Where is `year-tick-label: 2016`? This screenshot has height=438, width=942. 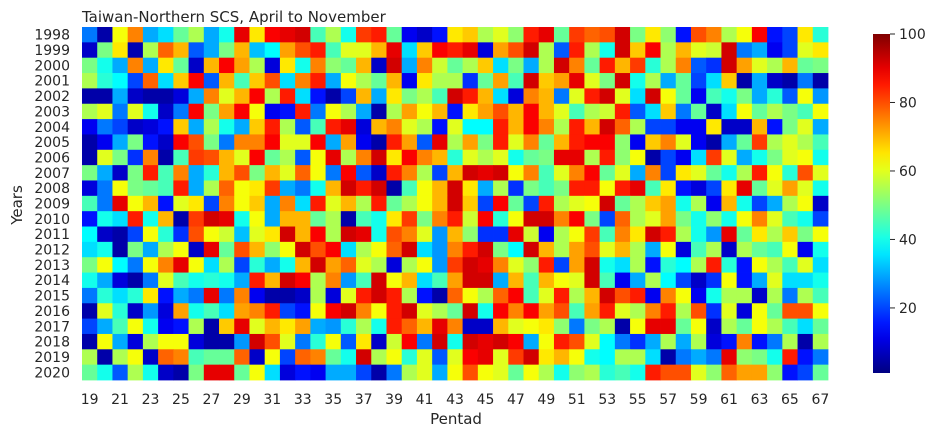
year-tick-label: 2016 is located at coordinates (52, 312).